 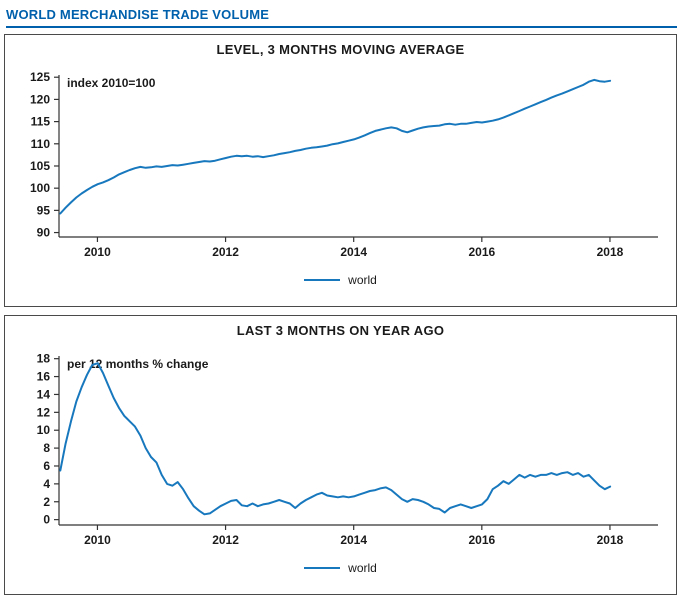 What do you see at coordinates (44, 412) in the screenshot?
I see `svg-text: 12` at bounding box center [44, 412].